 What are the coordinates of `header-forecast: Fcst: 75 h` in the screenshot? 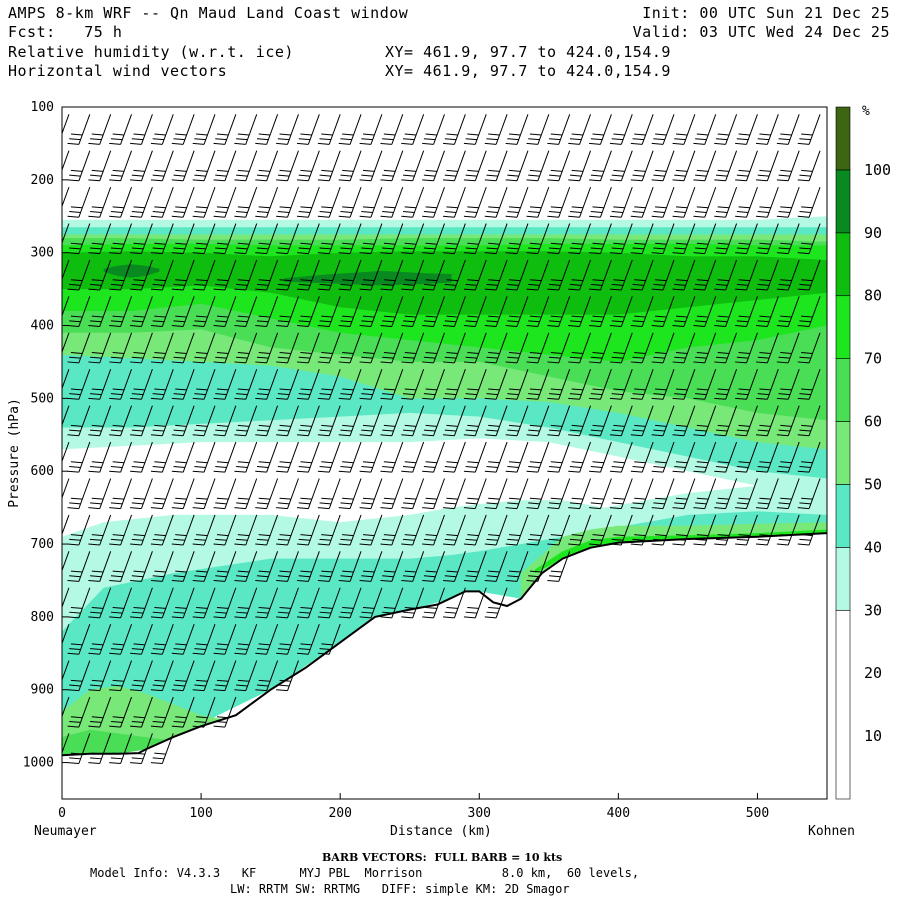 It's located at (65, 32).